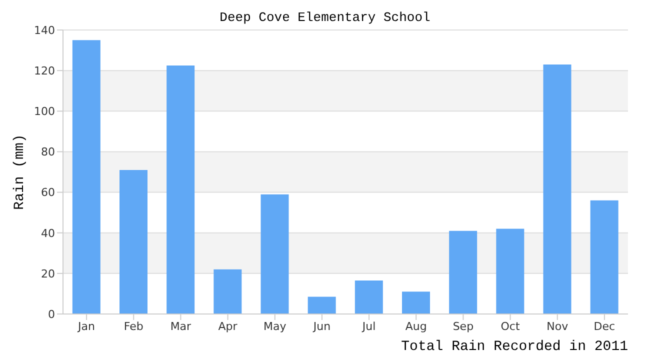  What do you see at coordinates (181, 326) in the screenshot?
I see `x-tick-label: Mar` at bounding box center [181, 326].